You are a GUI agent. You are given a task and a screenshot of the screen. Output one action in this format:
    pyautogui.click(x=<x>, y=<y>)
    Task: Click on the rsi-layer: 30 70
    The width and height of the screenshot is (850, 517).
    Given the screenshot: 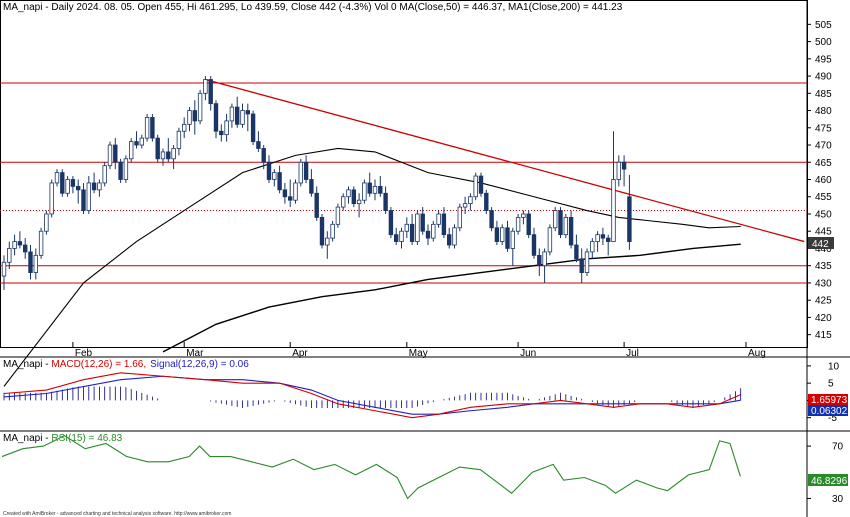 What is the action you would take?
    pyautogui.click(x=422, y=469)
    